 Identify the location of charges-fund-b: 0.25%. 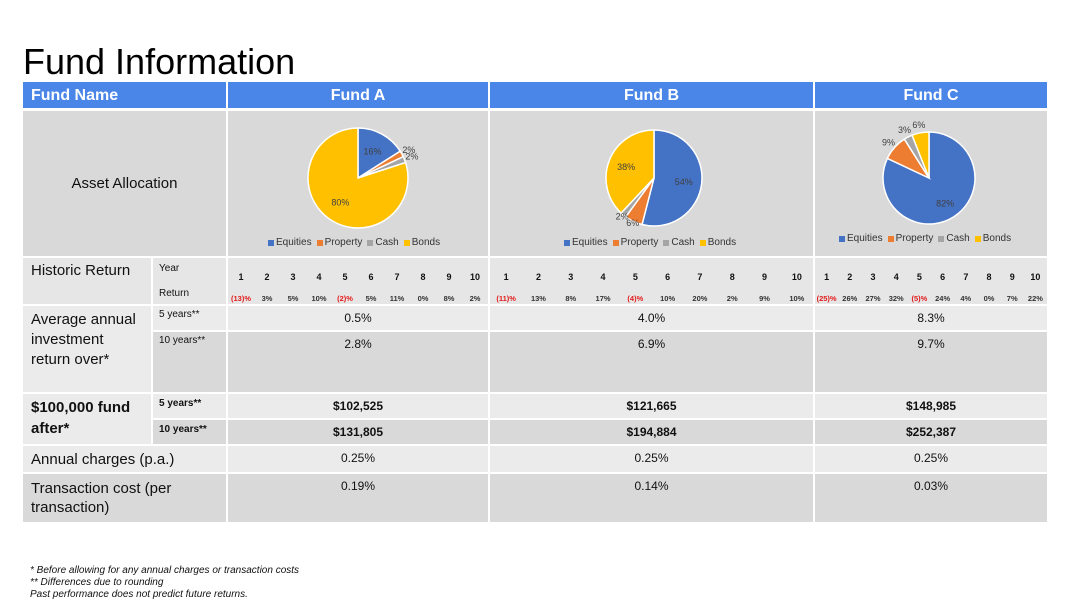
(651, 459).